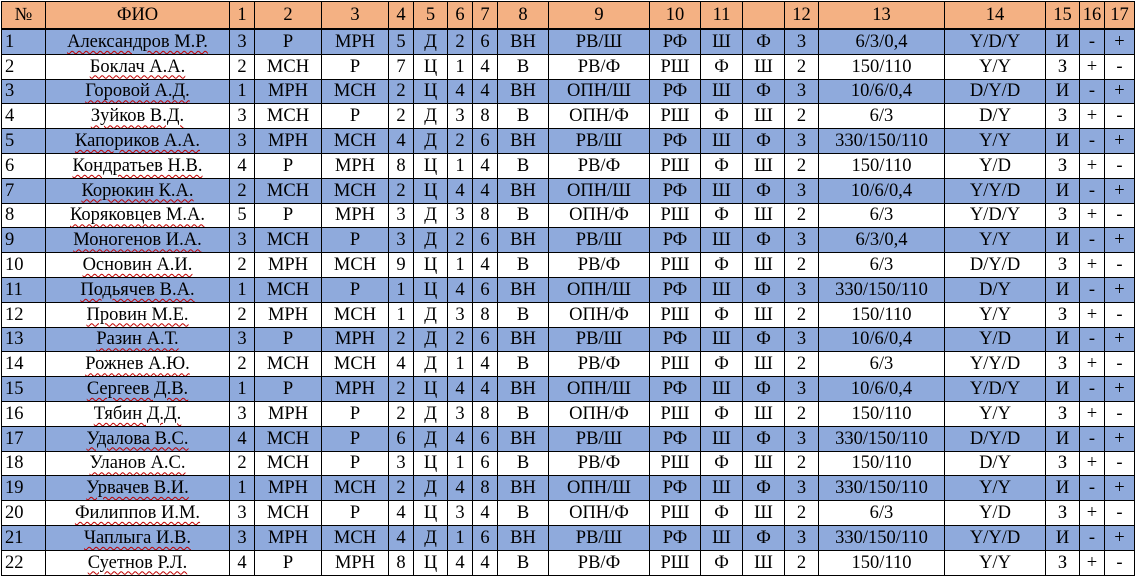 The width and height of the screenshot is (1135, 585). What do you see at coordinates (137, 215) in the screenshot?
I see `student-name-cell: Коряковцев М.А.` at bounding box center [137, 215].